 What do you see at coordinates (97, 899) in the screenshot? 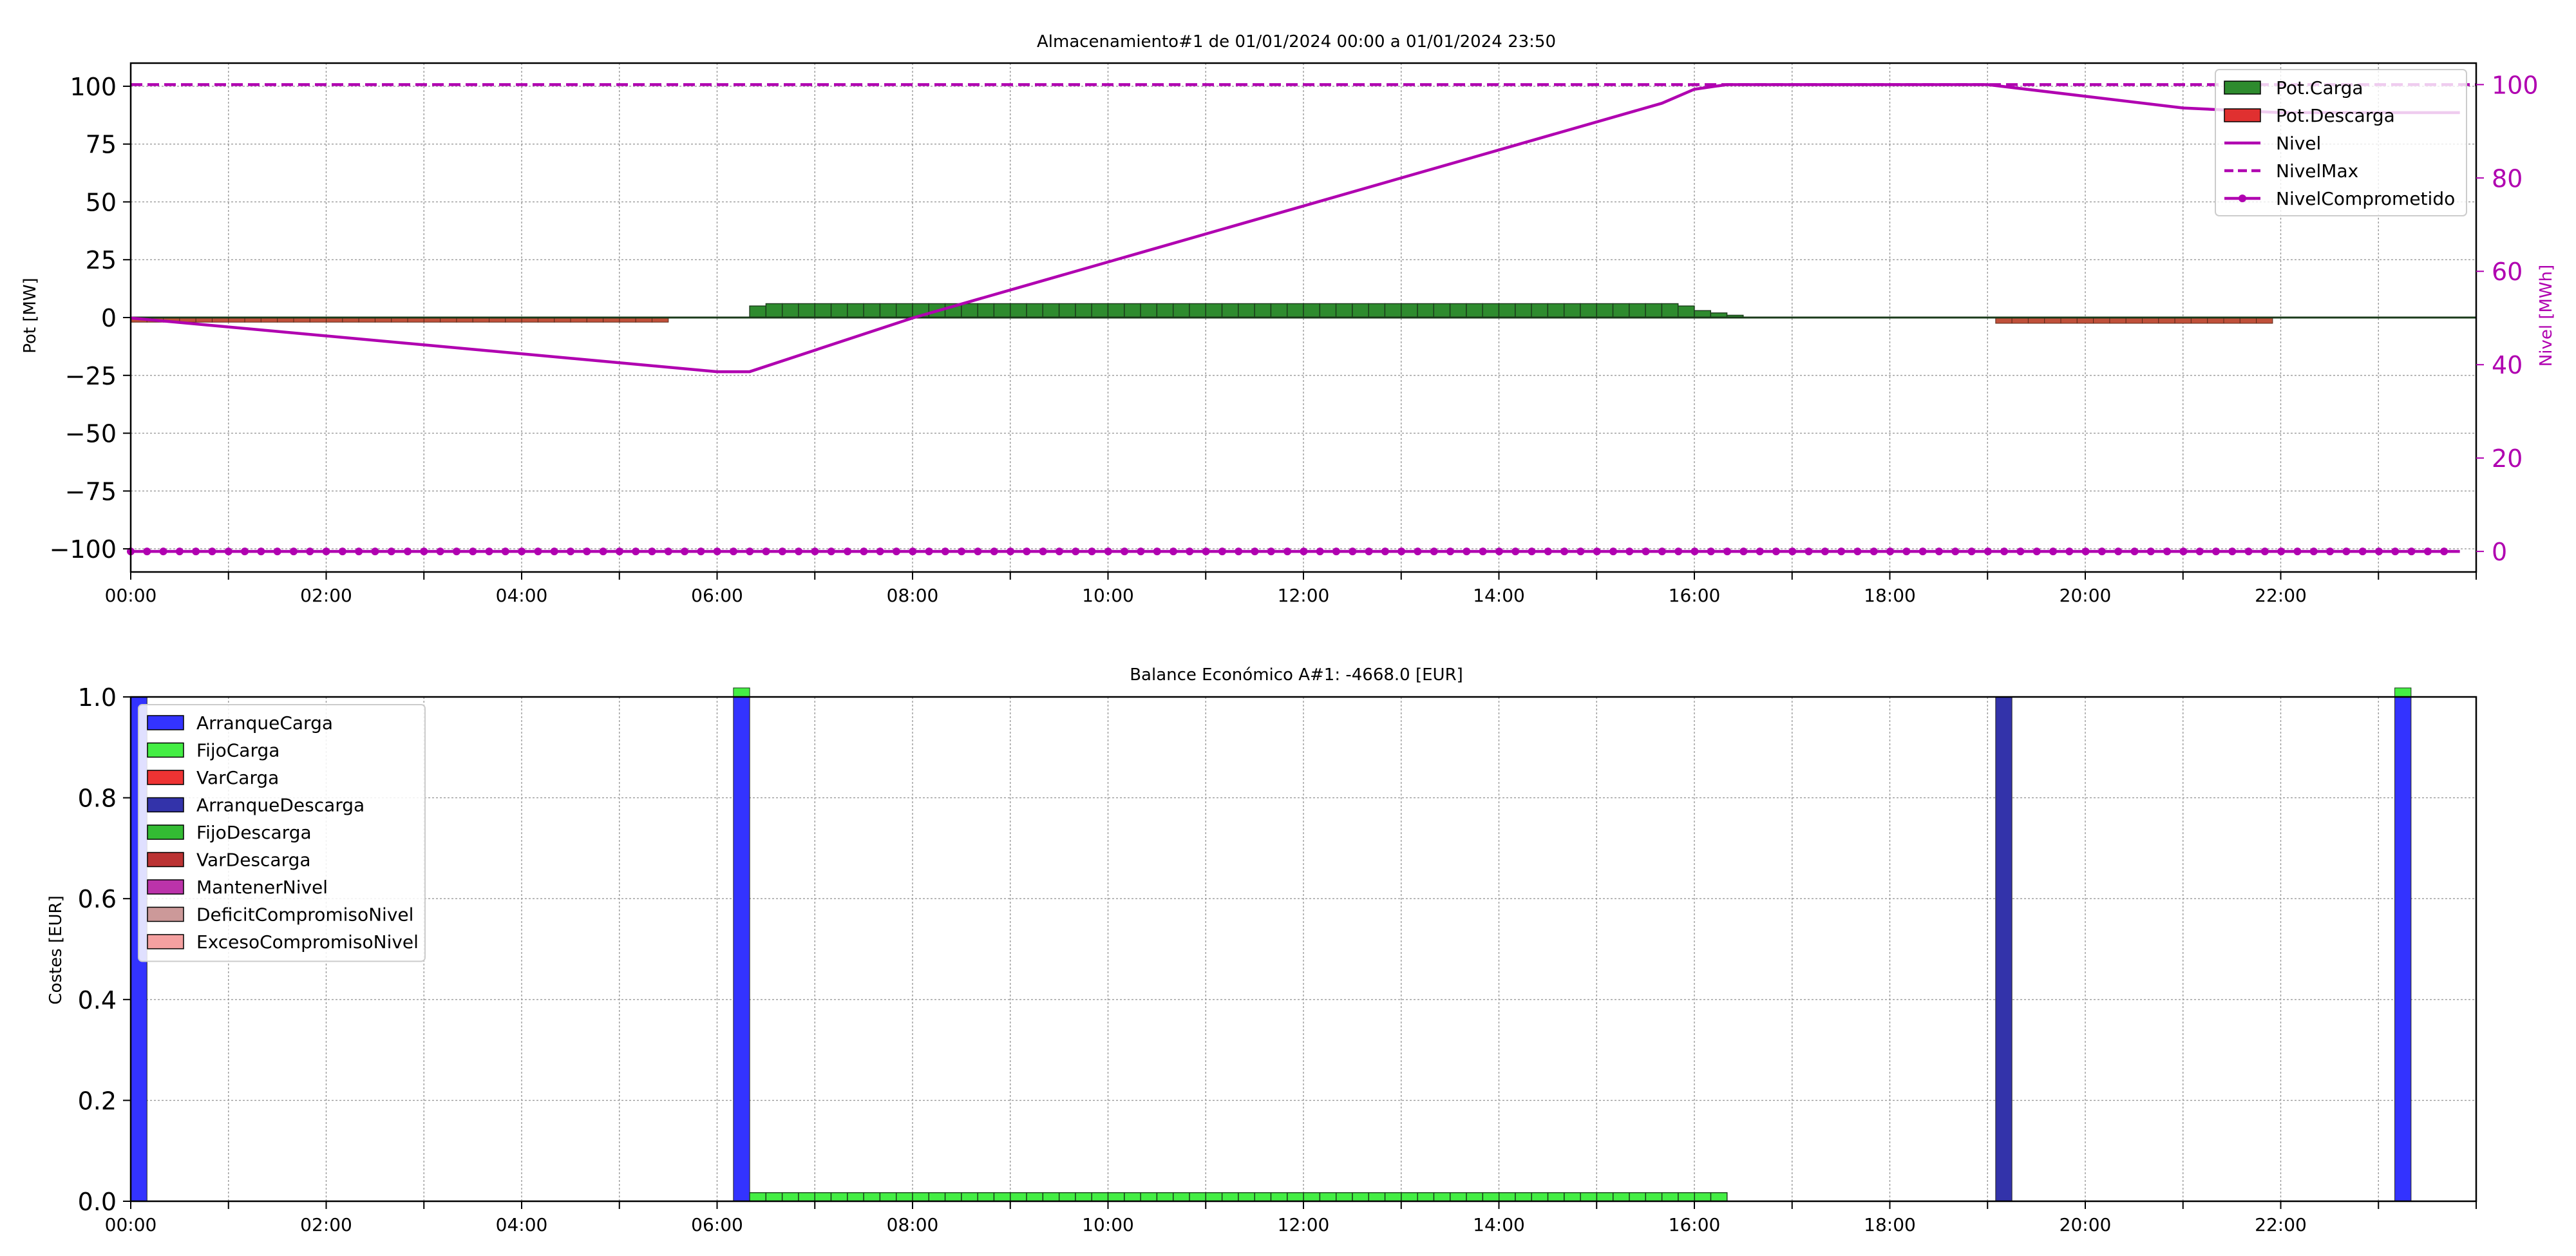
I see `y-tick-label: 0.6` at bounding box center [97, 899].